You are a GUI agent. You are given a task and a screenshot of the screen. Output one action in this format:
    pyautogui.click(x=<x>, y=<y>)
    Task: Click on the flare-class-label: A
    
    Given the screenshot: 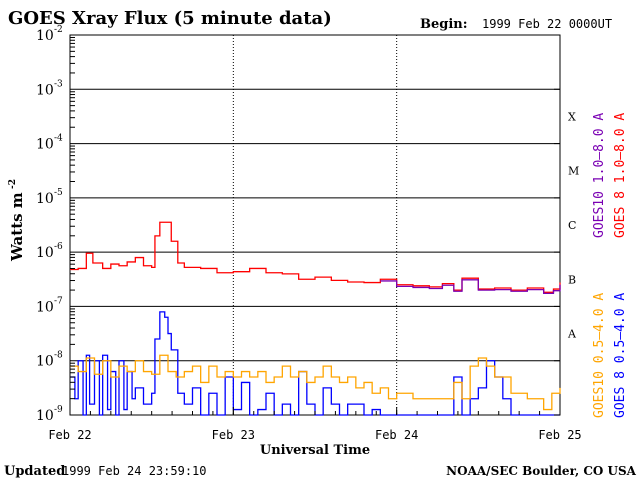 What is the action you would take?
    pyautogui.click(x=572, y=334)
    